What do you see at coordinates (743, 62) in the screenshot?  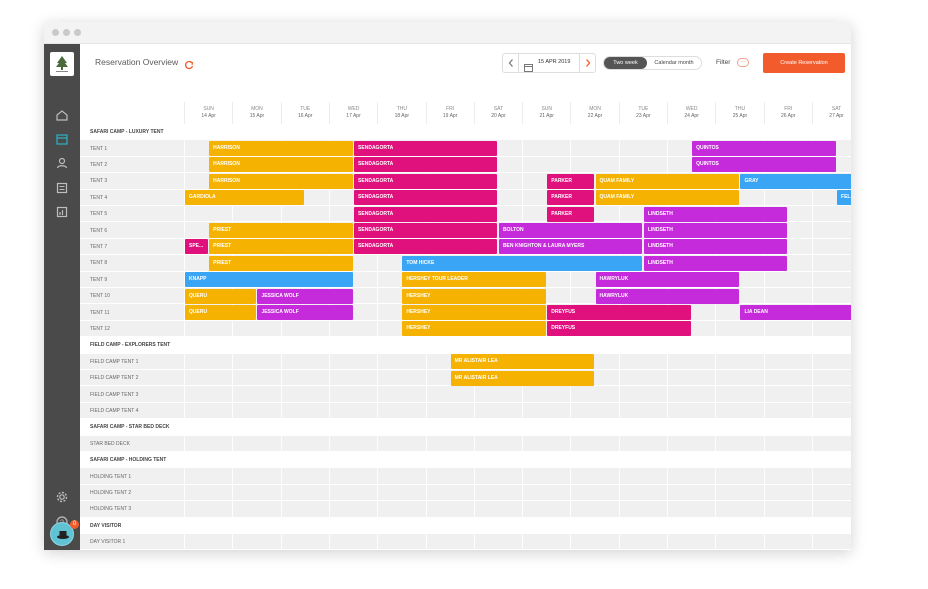 I see `filter-more-button: ···` at bounding box center [743, 62].